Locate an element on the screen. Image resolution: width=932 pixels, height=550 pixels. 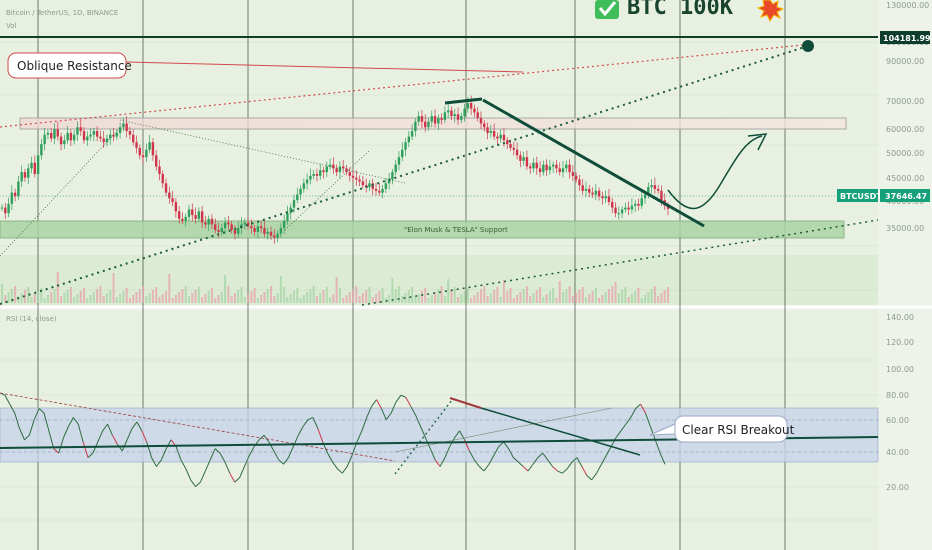
oblique-resistance-line is located at coordinates (406, 85).